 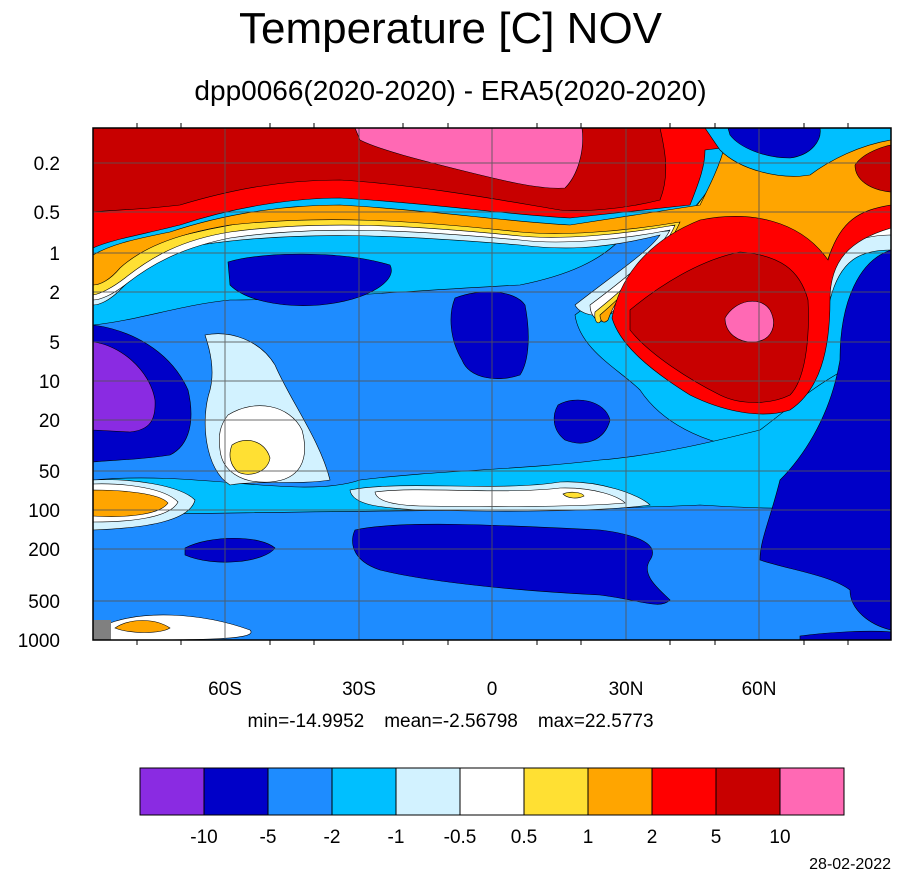 I want to click on y-tick-label: 100, so click(x=44, y=511).